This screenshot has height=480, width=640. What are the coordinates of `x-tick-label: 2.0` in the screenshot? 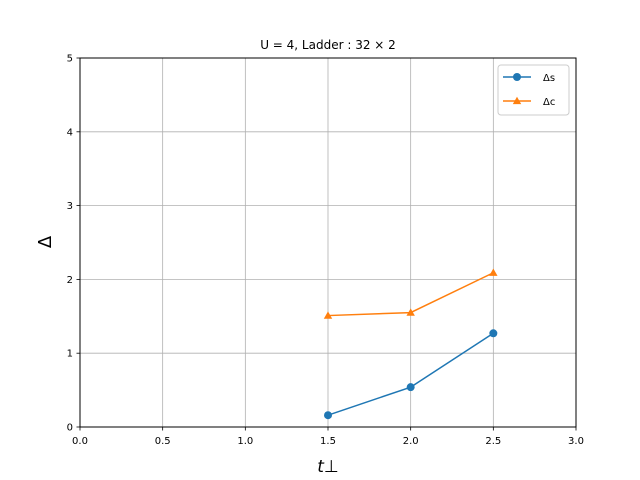 It's located at (411, 441).